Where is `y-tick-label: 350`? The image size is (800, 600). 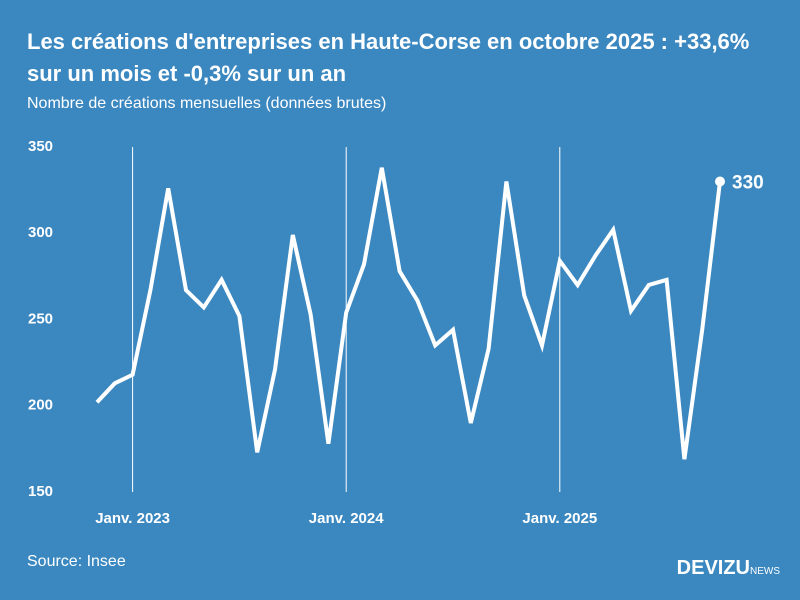 y-tick-label: 350 is located at coordinates (40, 146).